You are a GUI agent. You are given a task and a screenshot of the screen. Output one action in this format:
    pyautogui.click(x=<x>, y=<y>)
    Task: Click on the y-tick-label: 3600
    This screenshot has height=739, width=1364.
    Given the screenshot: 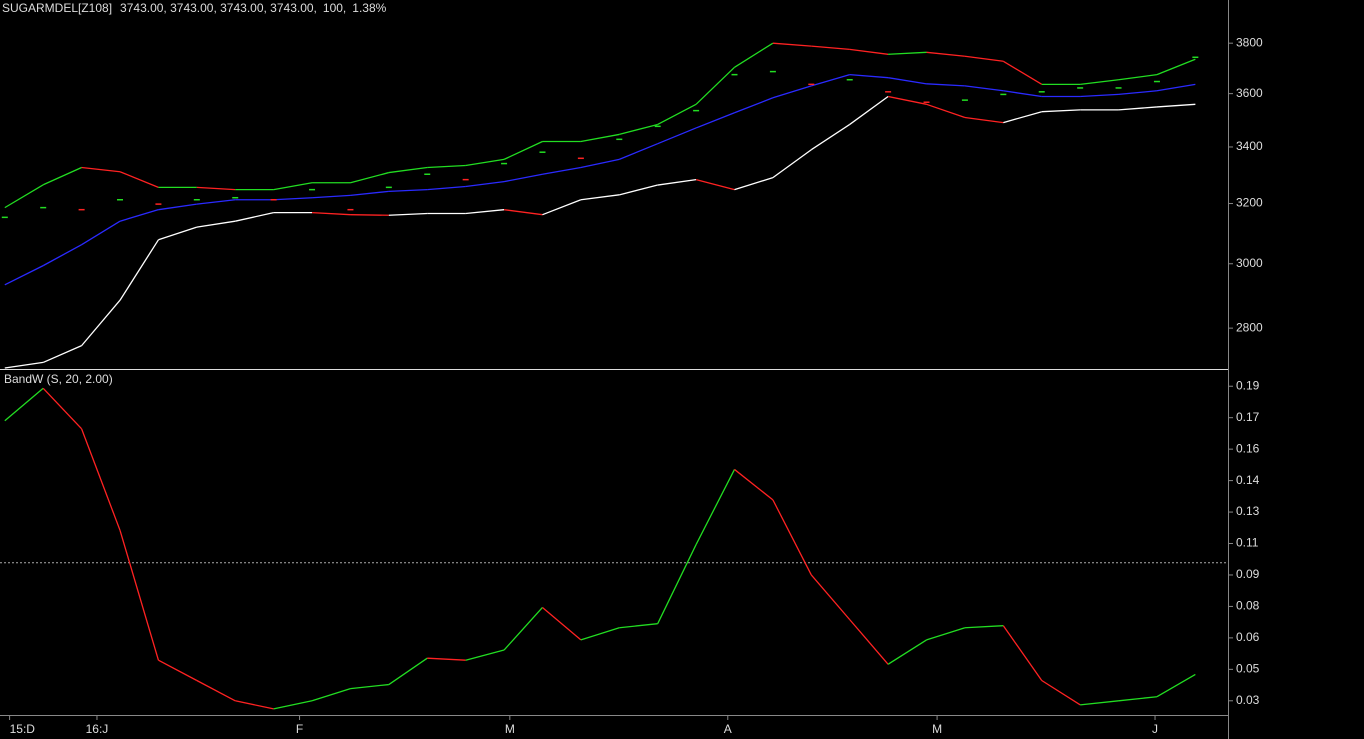 What is the action you would take?
    pyautogui.click(x=1249, y=93)
    